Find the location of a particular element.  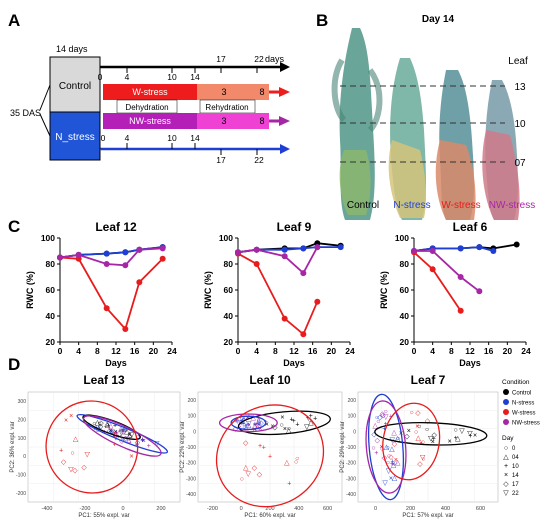

ellipse-control is located at coordinates (284, 423).